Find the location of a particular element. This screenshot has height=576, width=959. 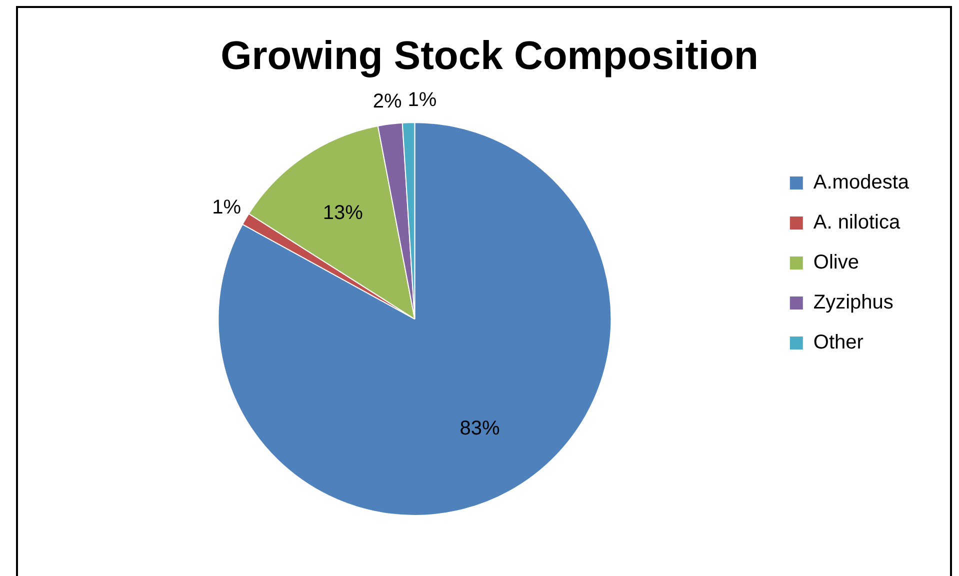

data-label: 13% is located at coordinates (343, 213).